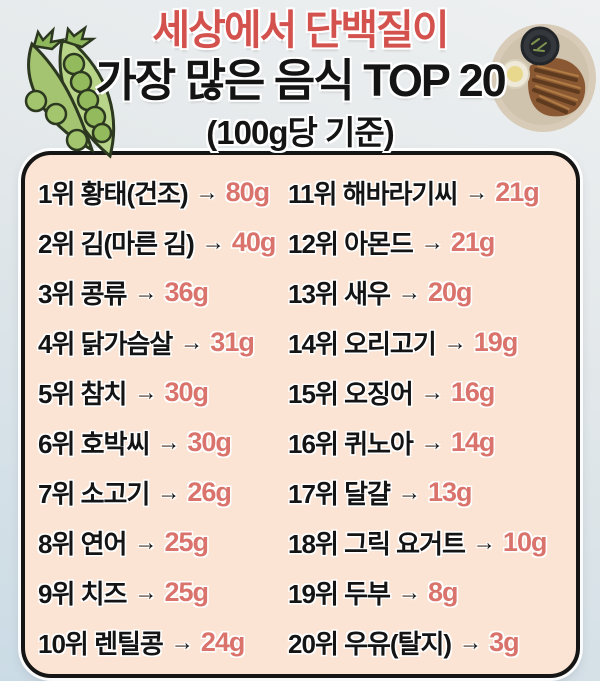 The height and width of the screenshot is (681, 600). Describe the element at coordinates (94, 443) in the screenshot. I see `rank-food-label: 6위 호박씨` at that location.